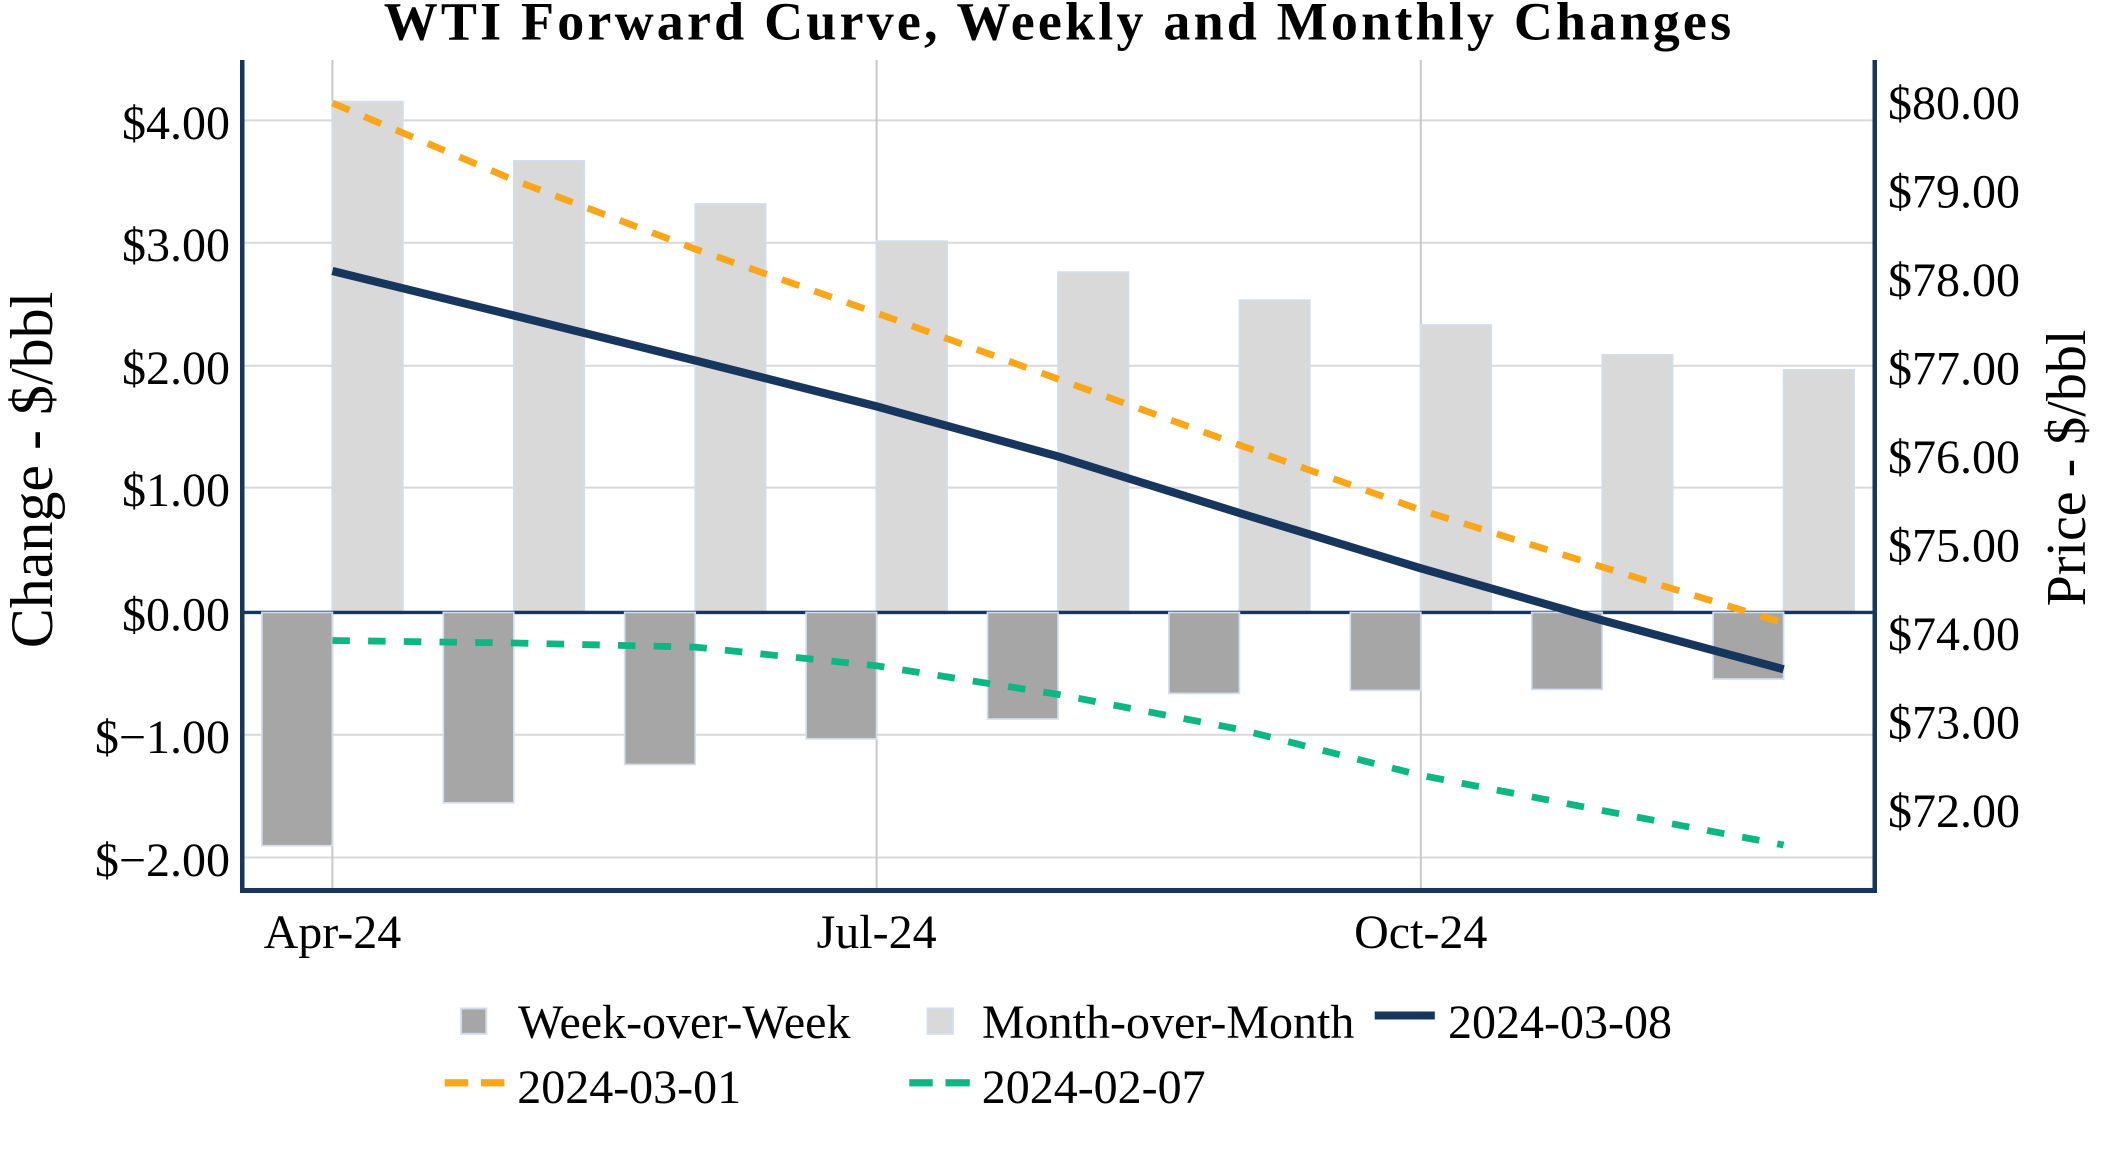 This screenshot has width=2112, height=1152. Describe the element at coordinates (877, 932) in the screenshot. I see `svg-text: Jul-24` at that location.